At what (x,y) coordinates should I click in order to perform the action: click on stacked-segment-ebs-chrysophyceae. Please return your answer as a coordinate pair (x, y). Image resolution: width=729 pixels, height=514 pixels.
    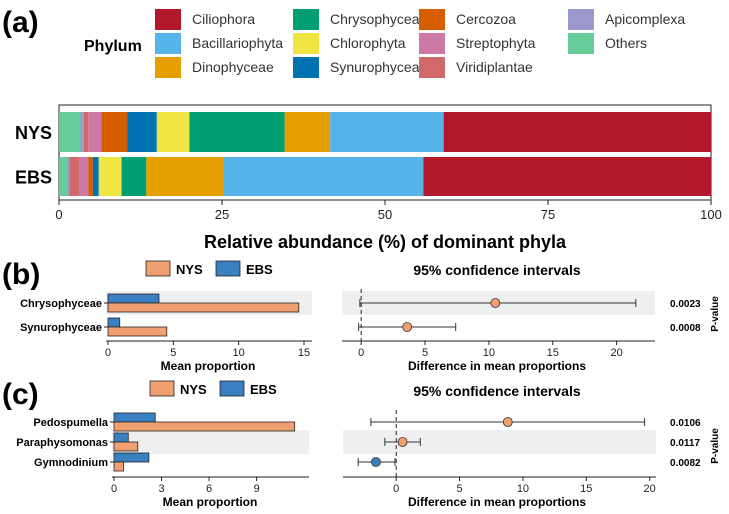
    Looking at the image, I should click on (134, 176).